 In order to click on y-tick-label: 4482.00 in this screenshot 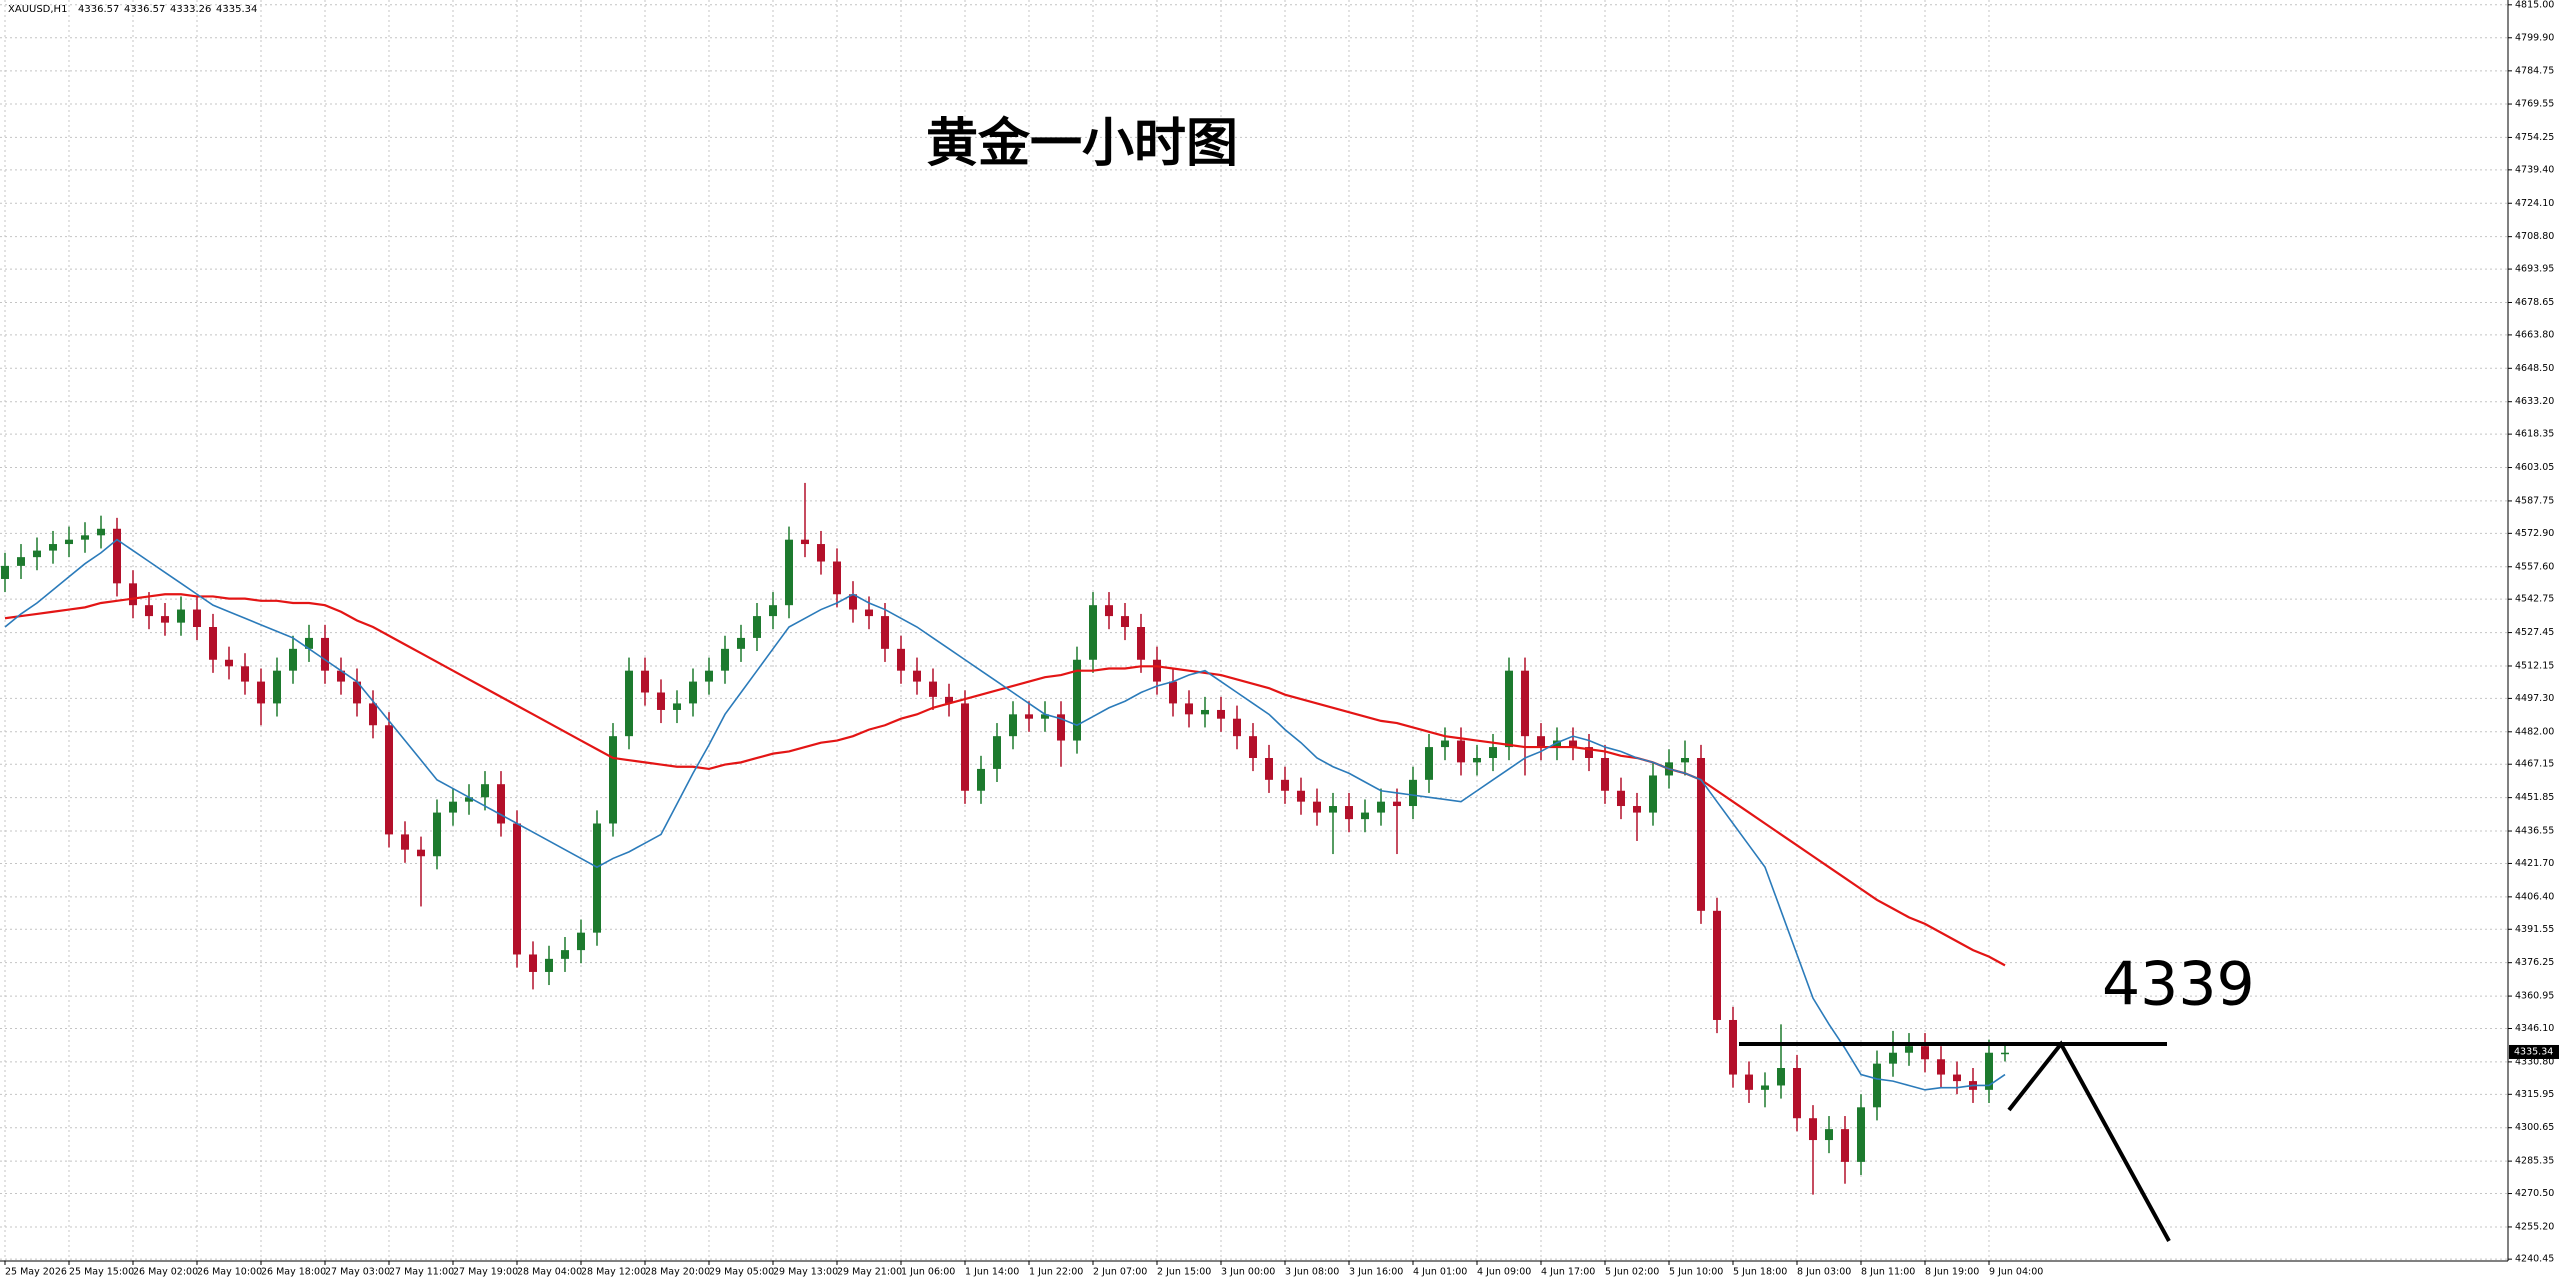, I will do `click(2534, 731)`.